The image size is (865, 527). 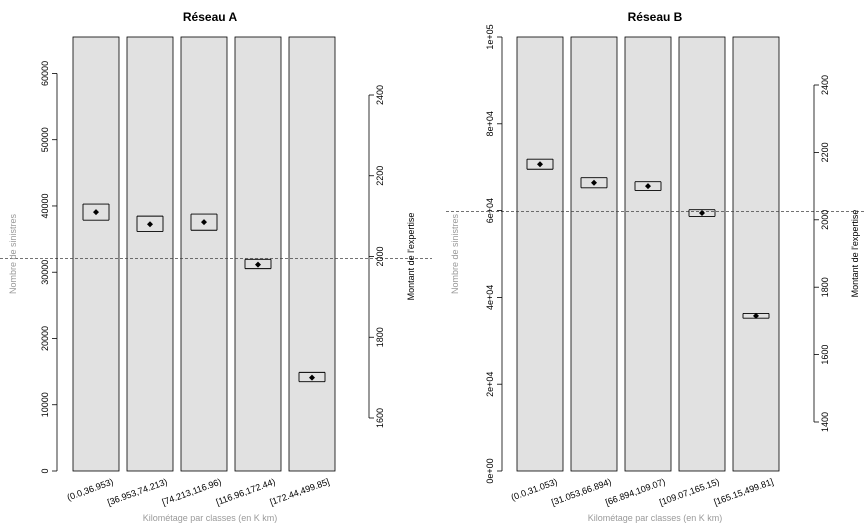 I want to click on category-label: [66.894,109.07), so click(x=635, y=491).